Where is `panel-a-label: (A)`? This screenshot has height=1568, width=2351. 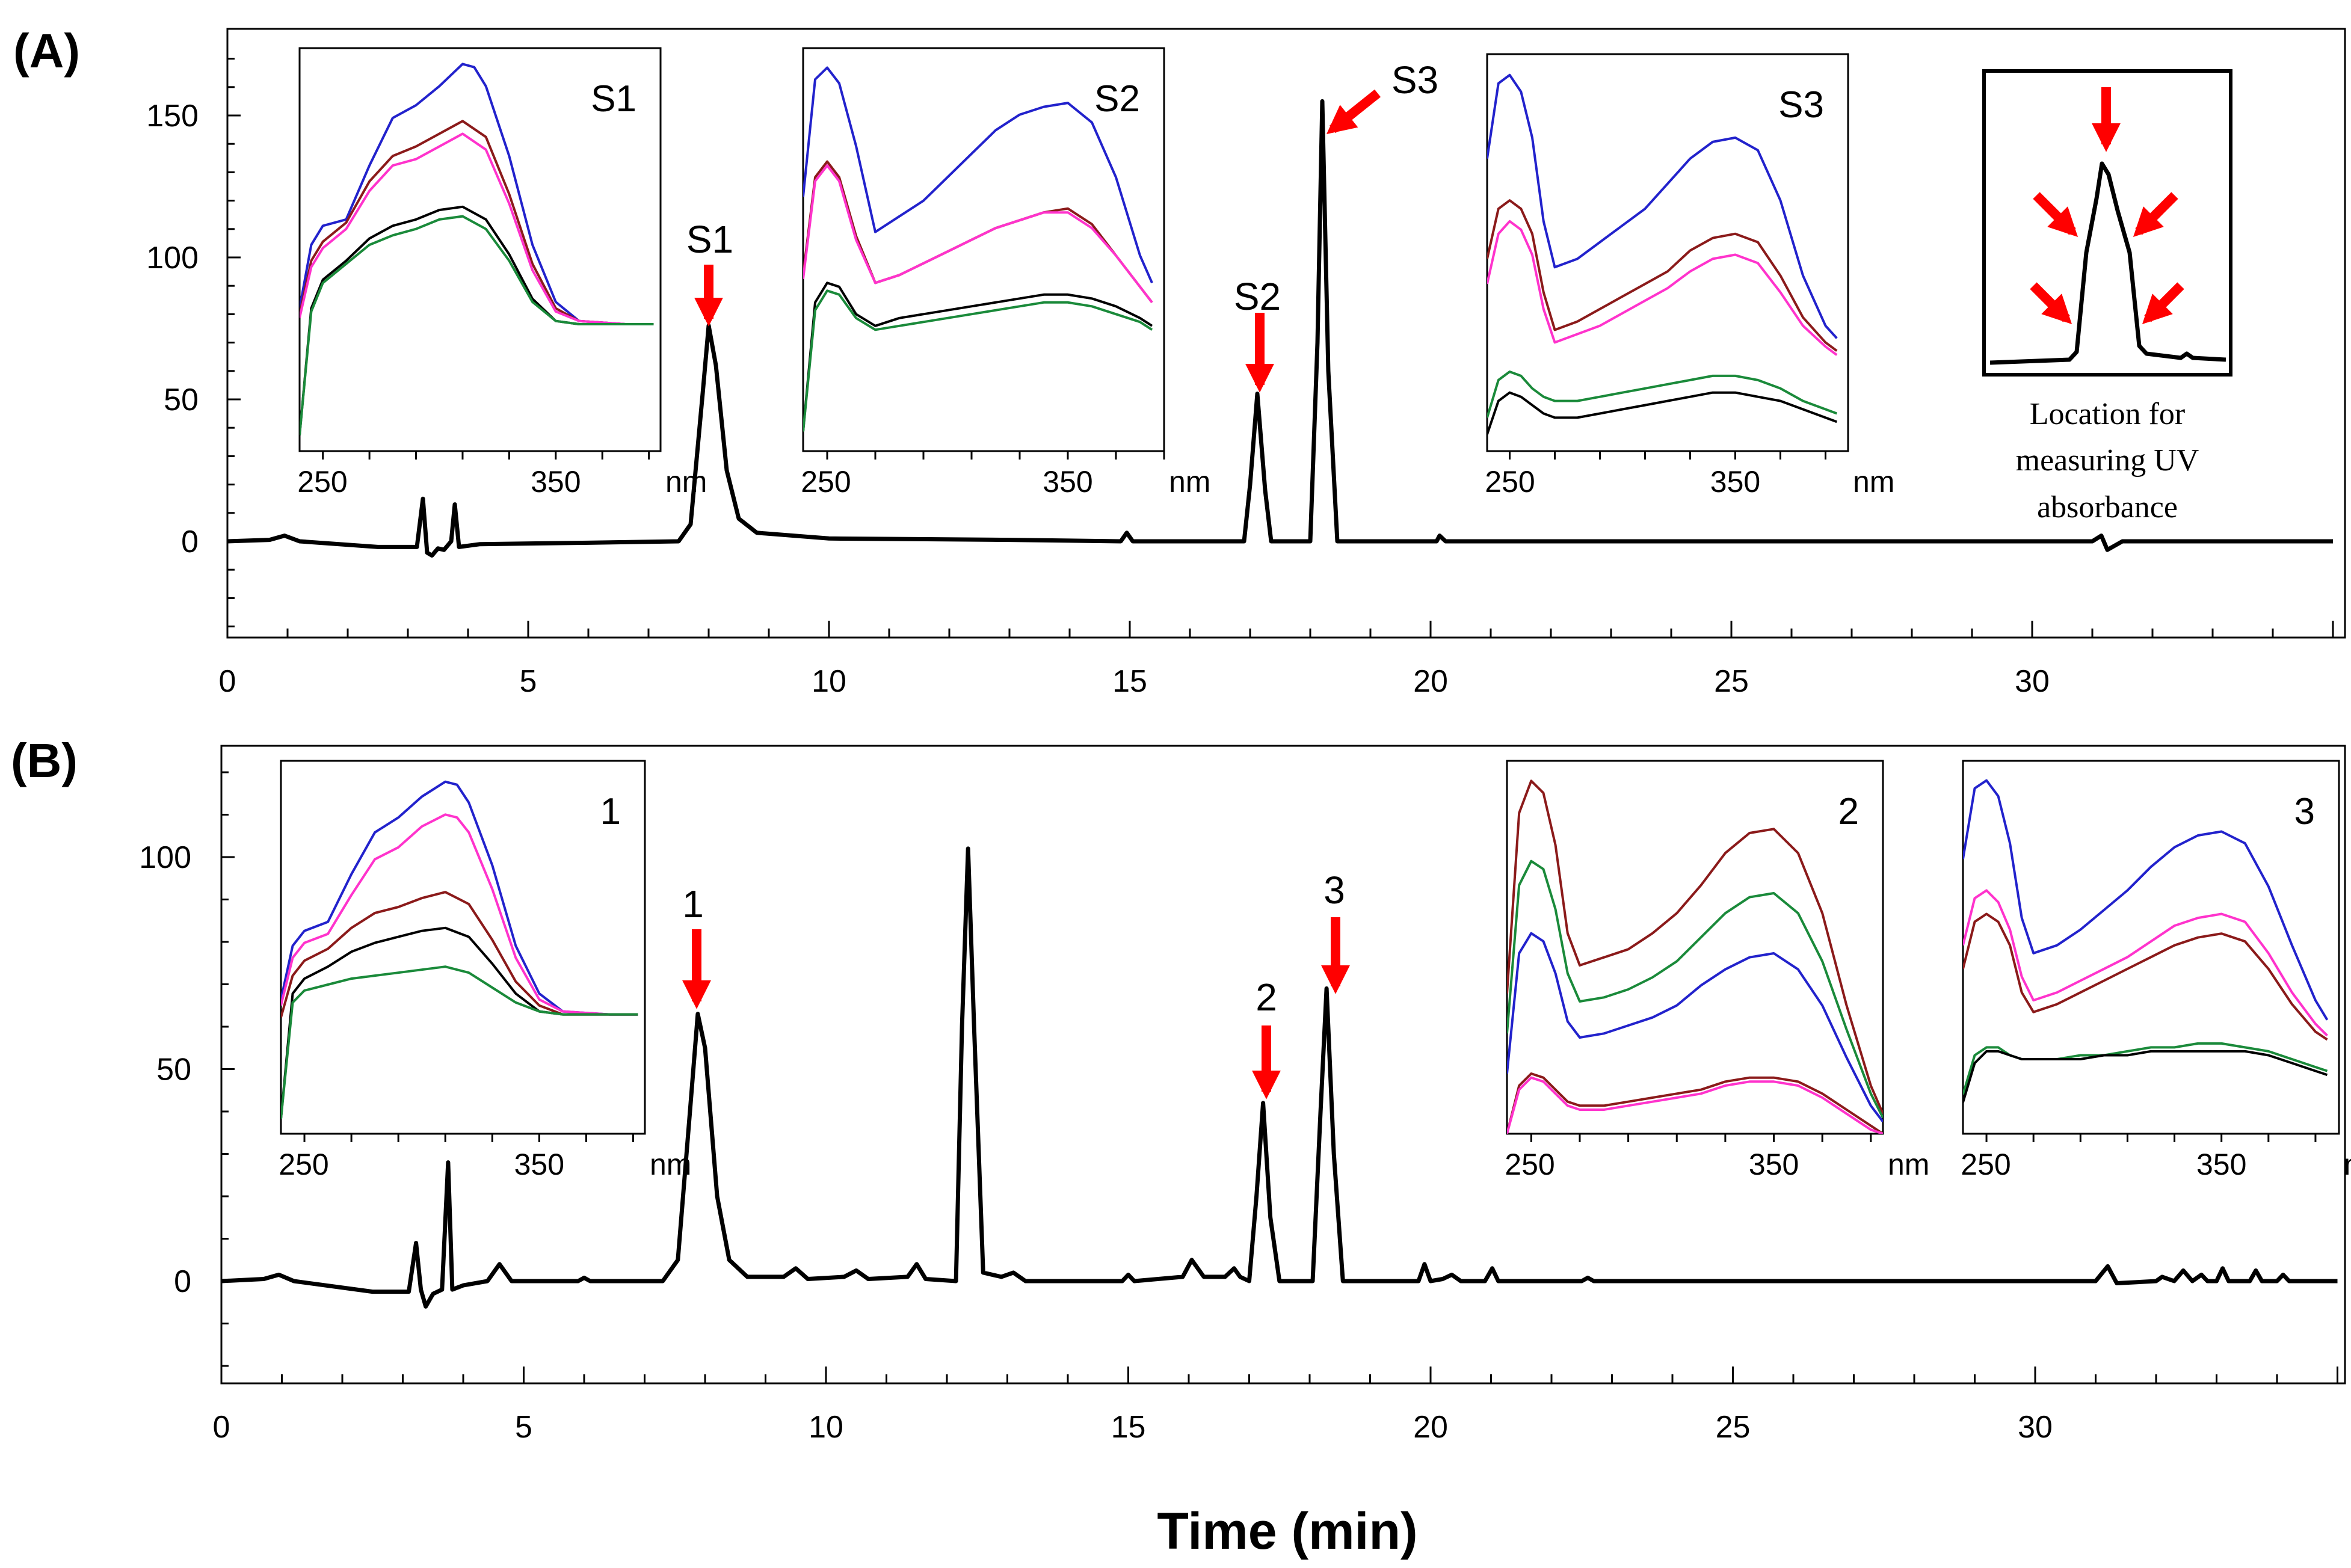 panel-a-label: (A) is located at coordinates (47, 51).